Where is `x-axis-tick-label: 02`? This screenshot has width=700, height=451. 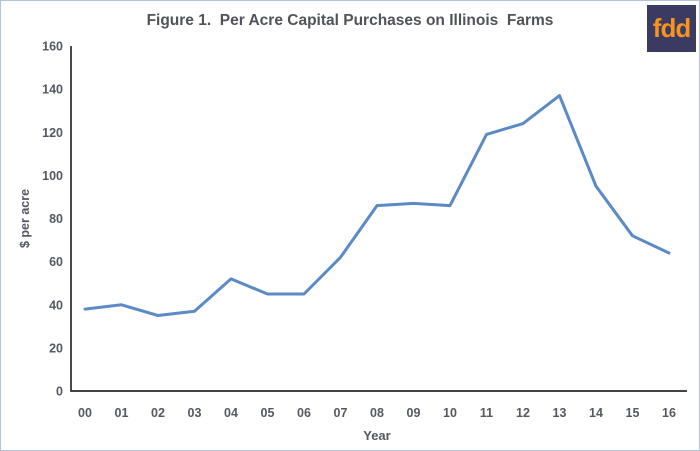 x-axis-tick-label: 02 is located at coordinates (158, 413).